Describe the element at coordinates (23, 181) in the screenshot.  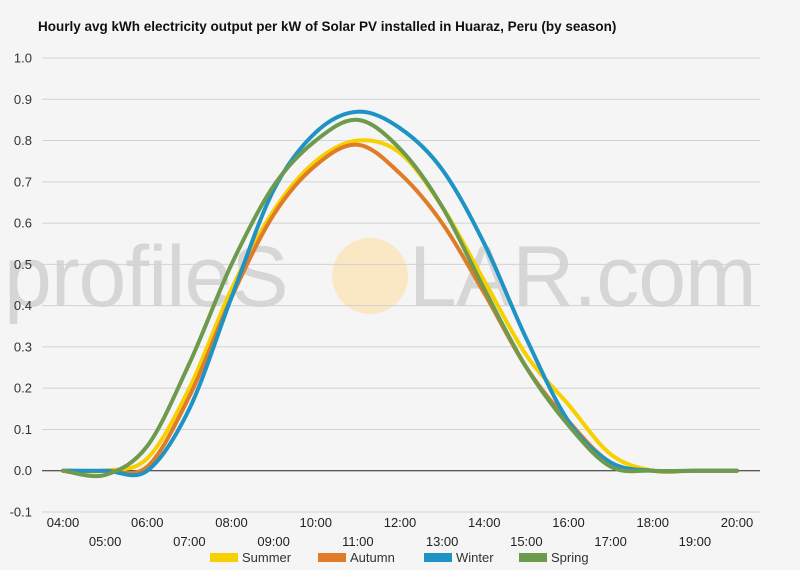
I see `y-tick-label: 0.7` at that location.